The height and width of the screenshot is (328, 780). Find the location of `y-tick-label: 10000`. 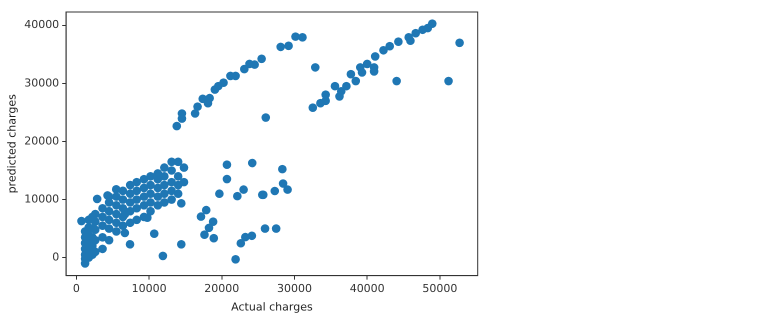

y-tick-label: 10000 is located at coordinates (42, 199).